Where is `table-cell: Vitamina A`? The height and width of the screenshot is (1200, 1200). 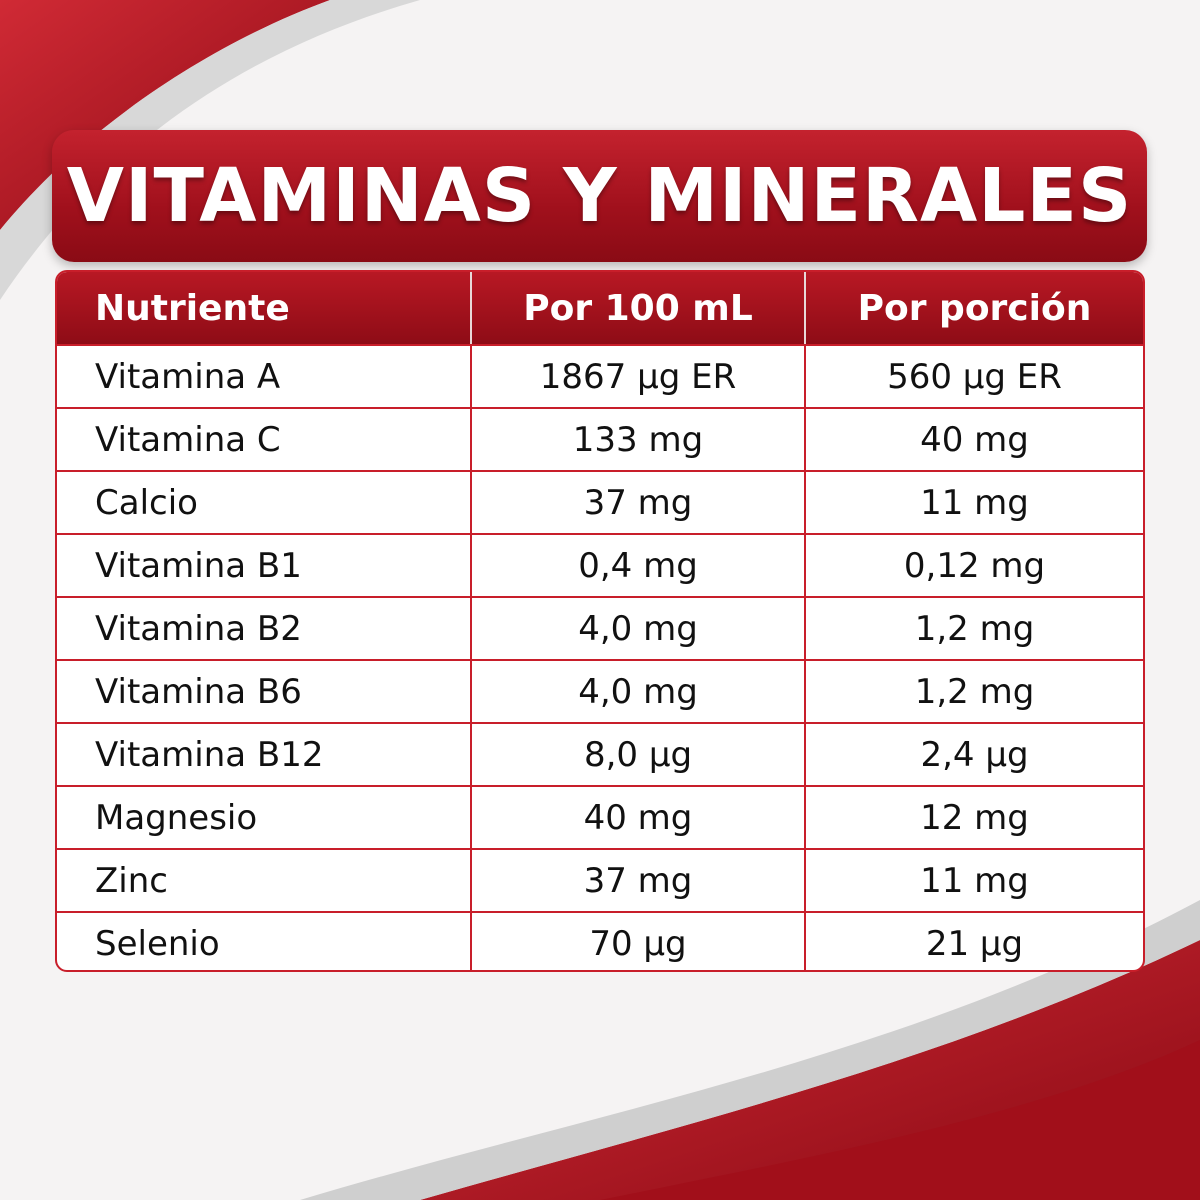 table-cell: Vitamina A is located at coordinates (188, 376).